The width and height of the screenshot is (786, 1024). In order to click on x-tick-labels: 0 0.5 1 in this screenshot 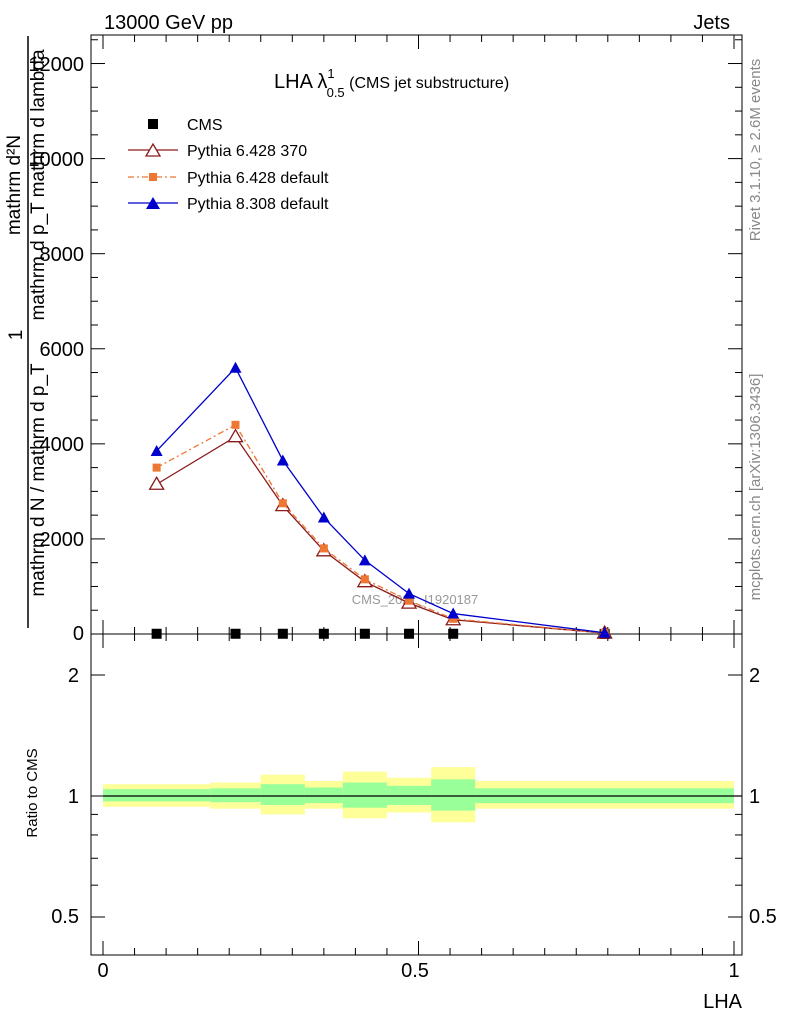, I will do `click(418, 971)`.